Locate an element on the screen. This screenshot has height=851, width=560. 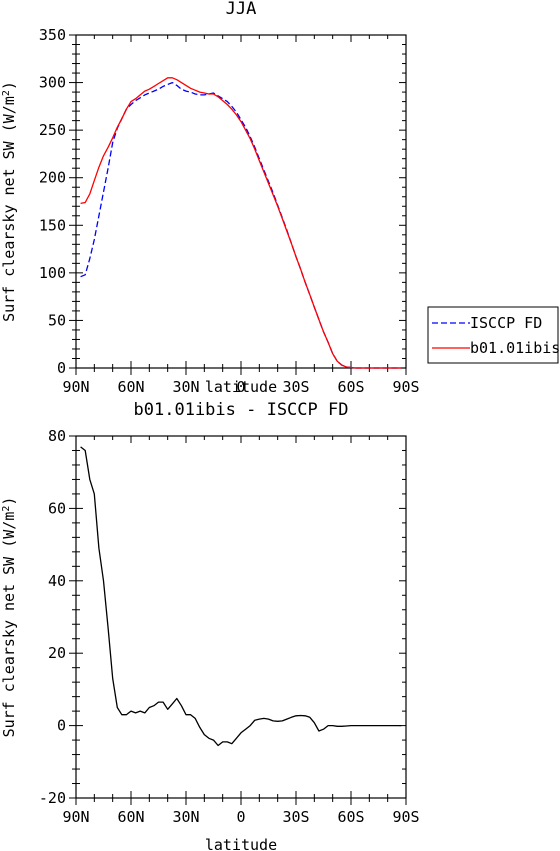
legend-label: ISCCP FD is located at coordinates (506, 323).